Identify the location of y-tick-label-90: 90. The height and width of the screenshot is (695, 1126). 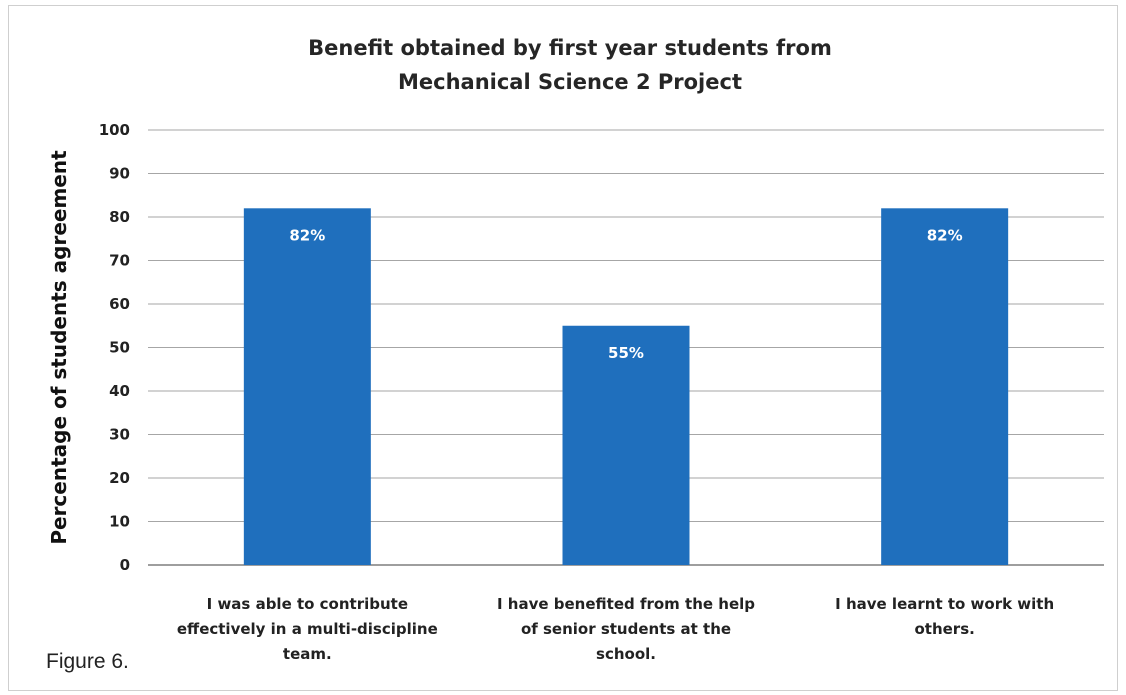
(119, 174).